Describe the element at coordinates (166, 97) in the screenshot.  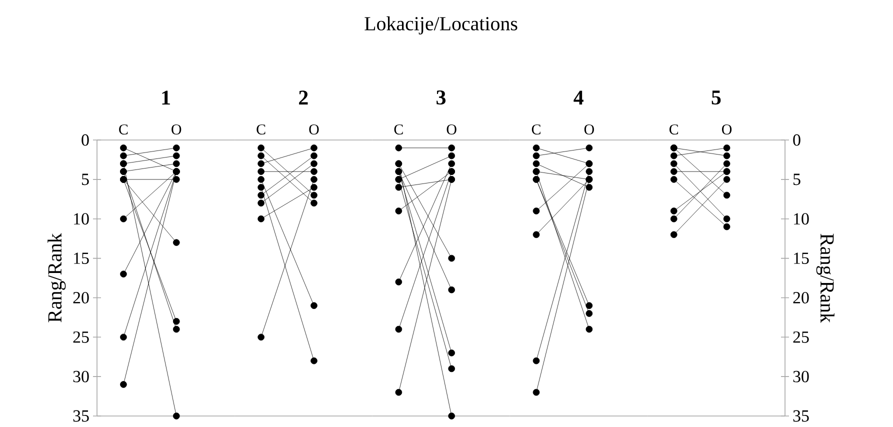
I see `chart-title: 1` at that location.